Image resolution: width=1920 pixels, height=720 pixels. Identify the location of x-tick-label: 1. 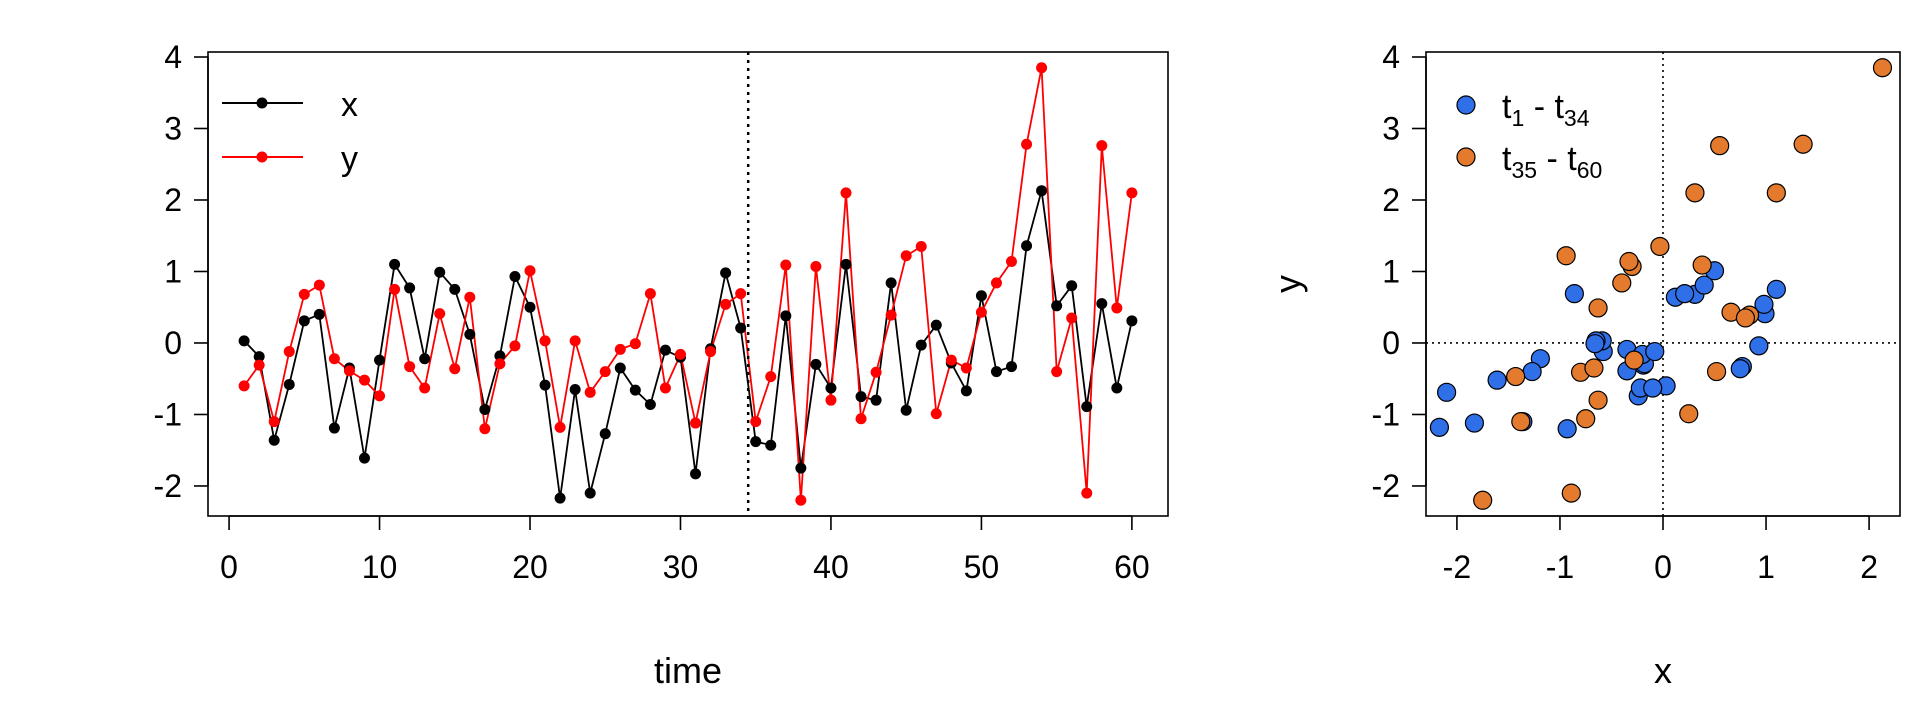
(1766, 567).